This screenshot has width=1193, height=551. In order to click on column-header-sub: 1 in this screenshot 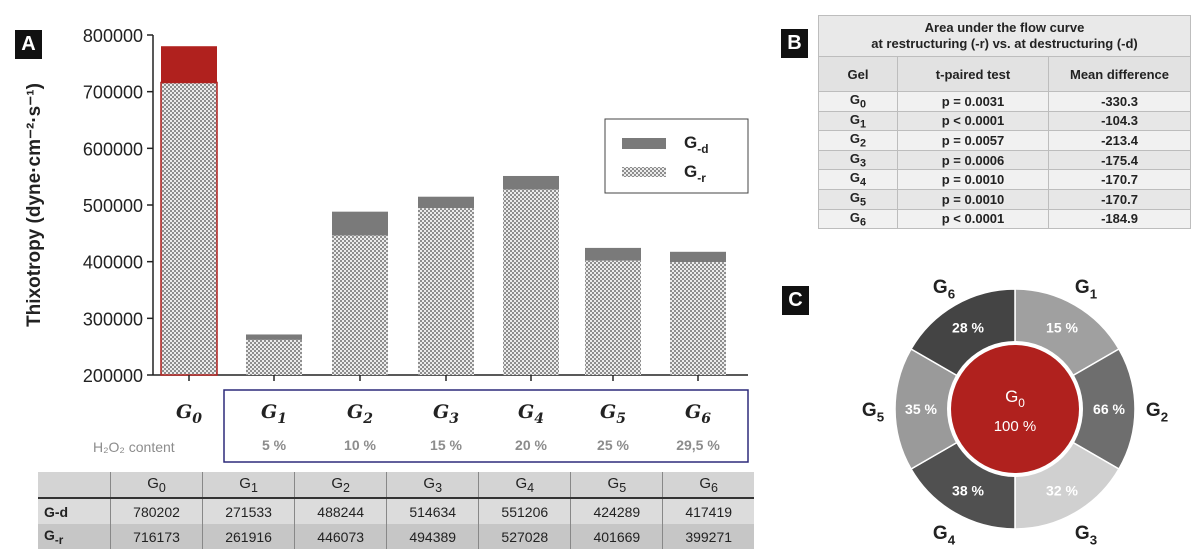, I will do `click(254, 487)`.